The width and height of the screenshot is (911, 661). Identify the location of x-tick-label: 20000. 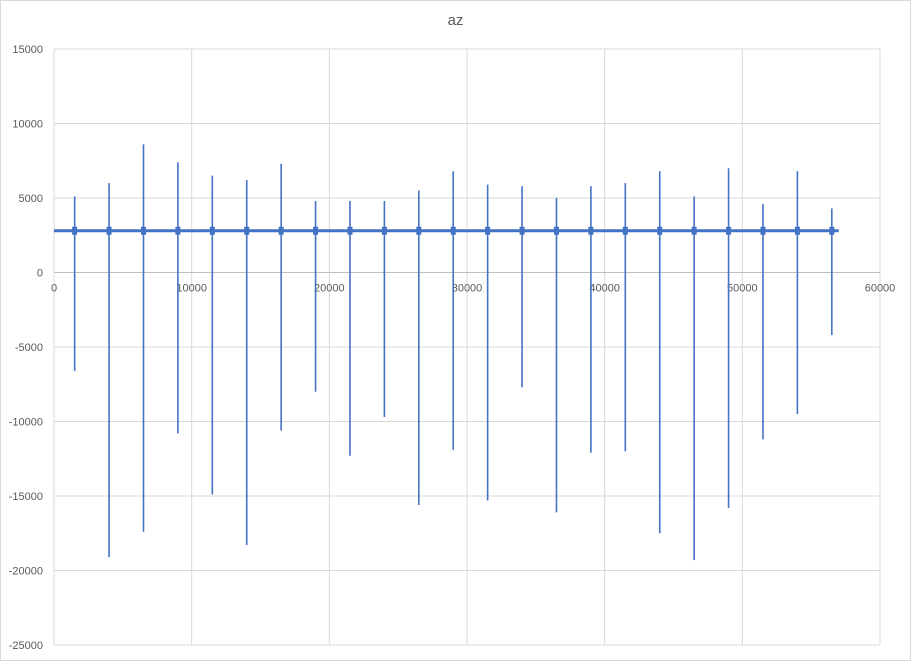
(329, 289).